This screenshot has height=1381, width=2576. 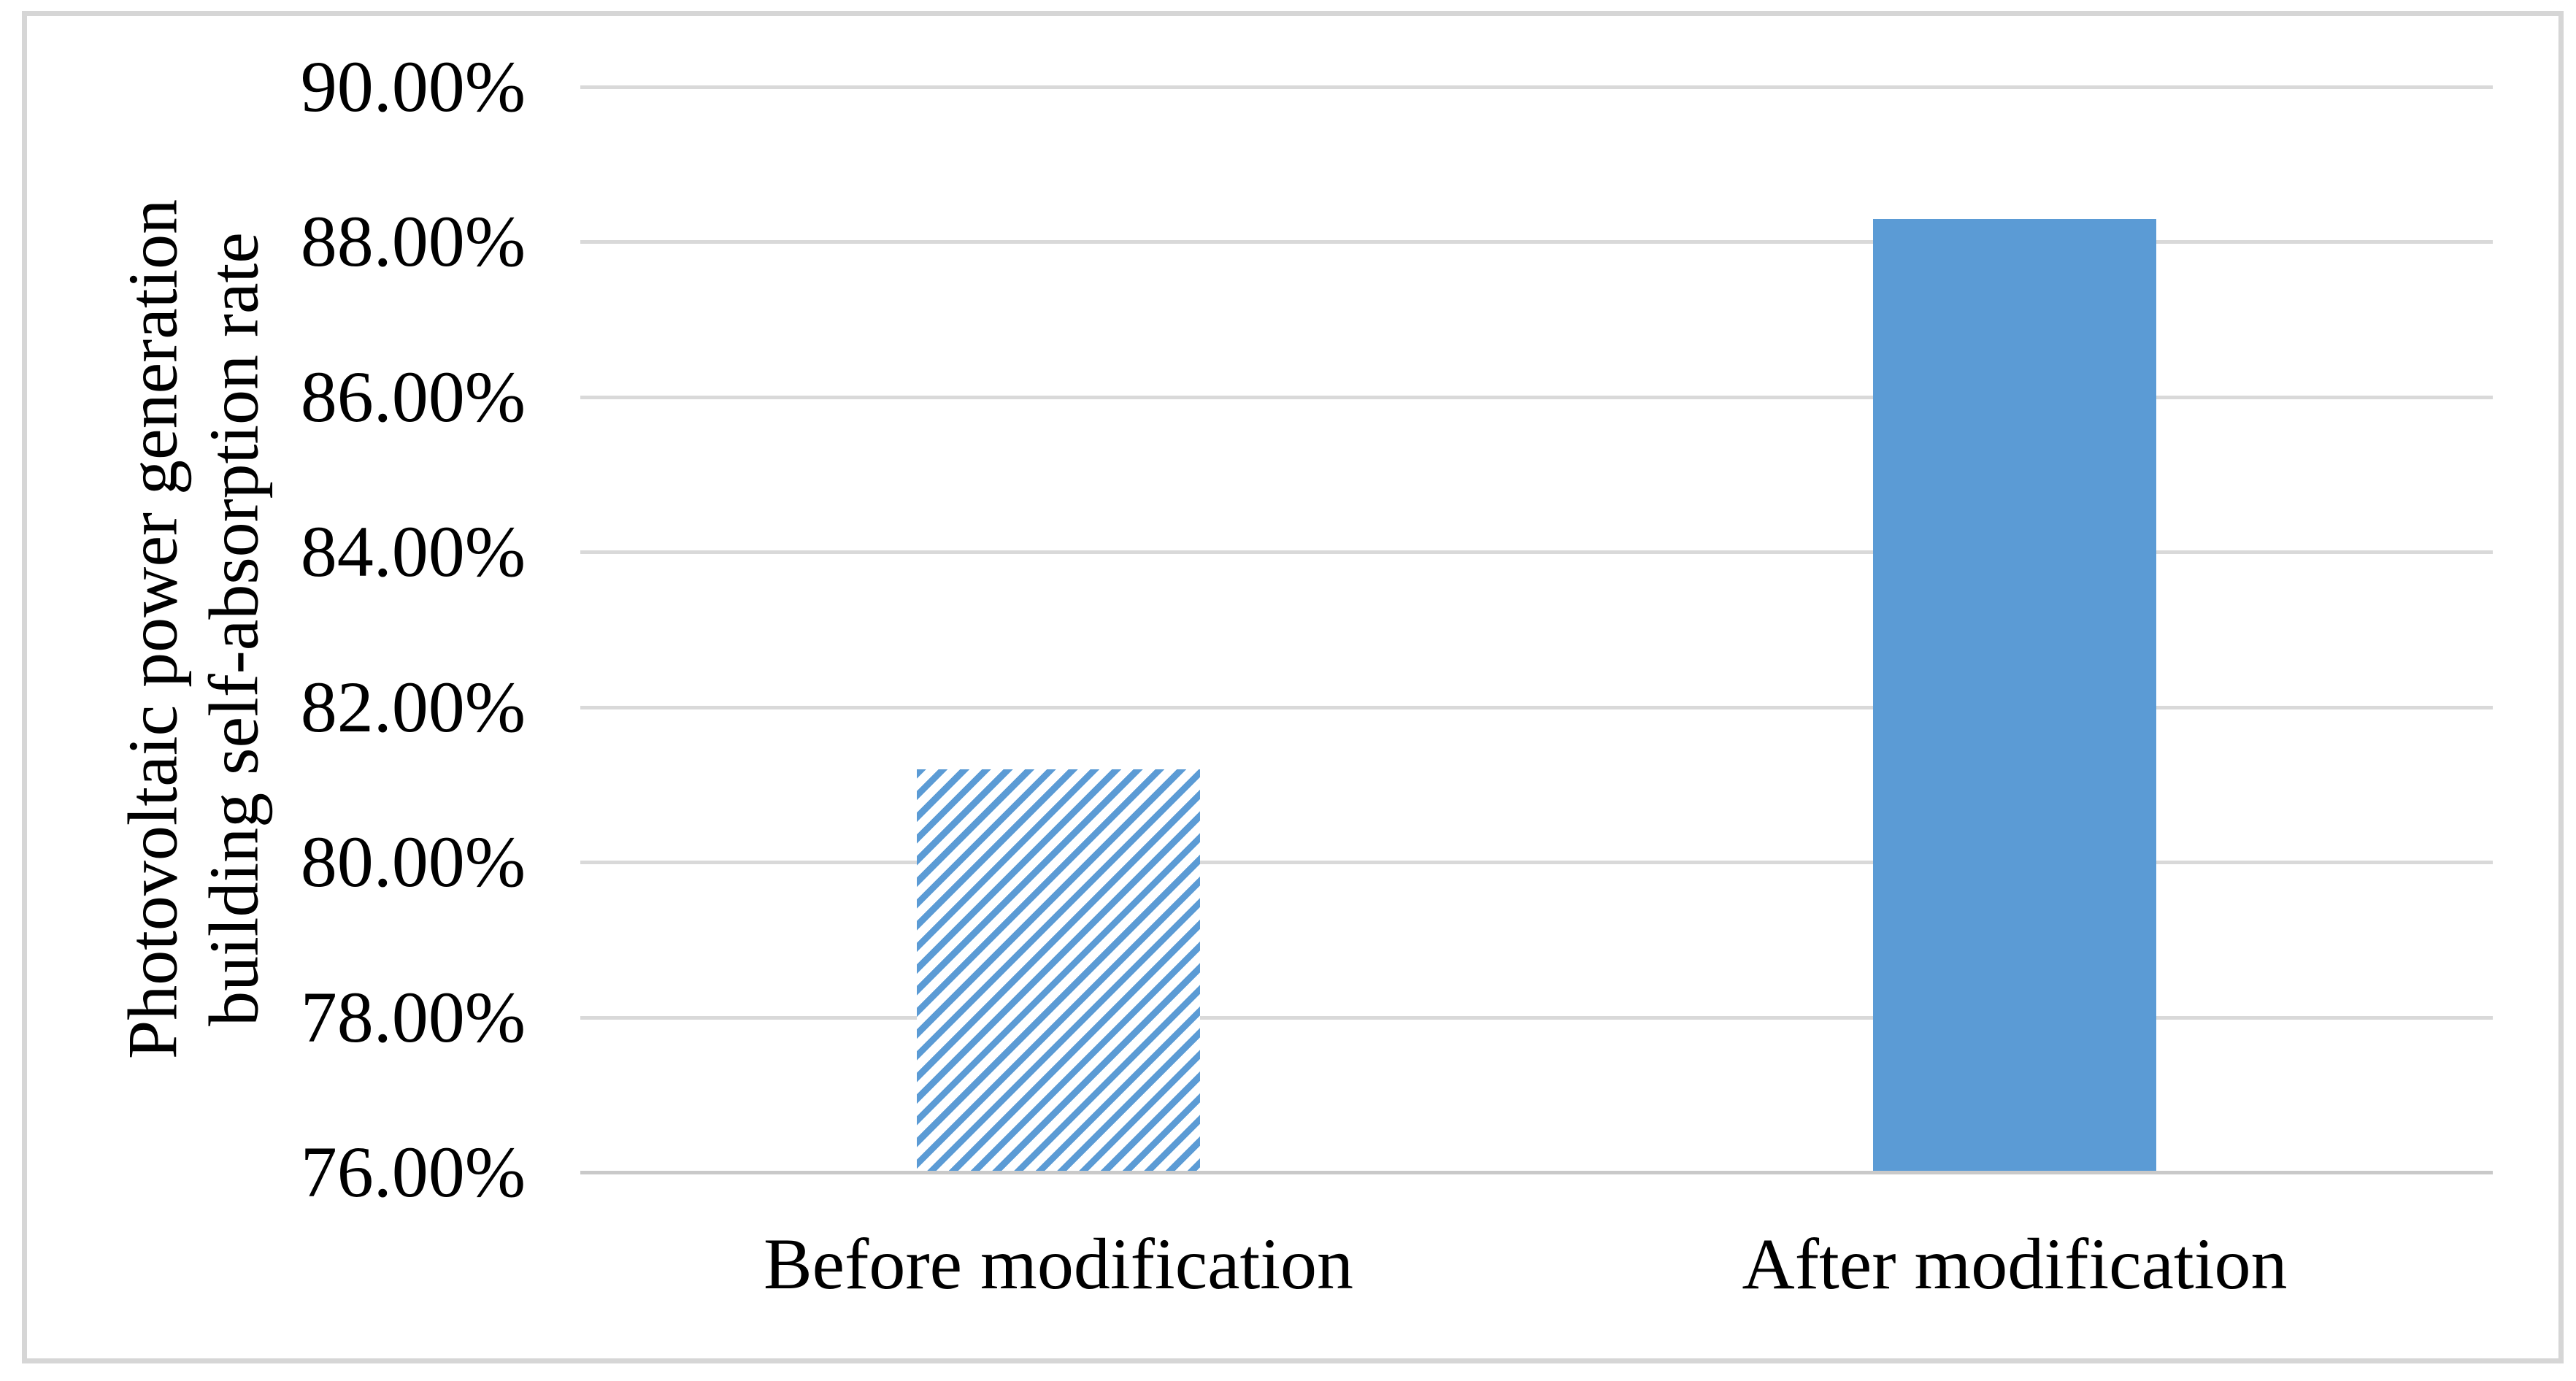 I want to click on y-axis-tick-label: 78.00%, so click(x=413, y=1017).